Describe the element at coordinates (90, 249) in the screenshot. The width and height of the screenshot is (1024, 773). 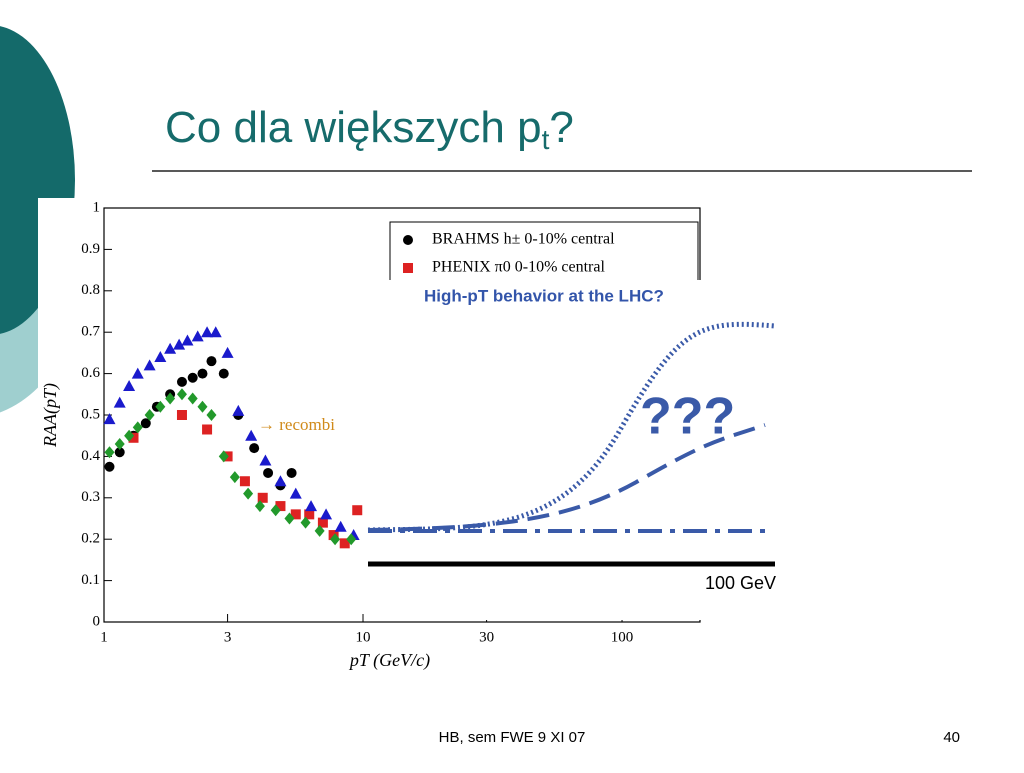
I see `y-tick-label: 0.9` at that location.